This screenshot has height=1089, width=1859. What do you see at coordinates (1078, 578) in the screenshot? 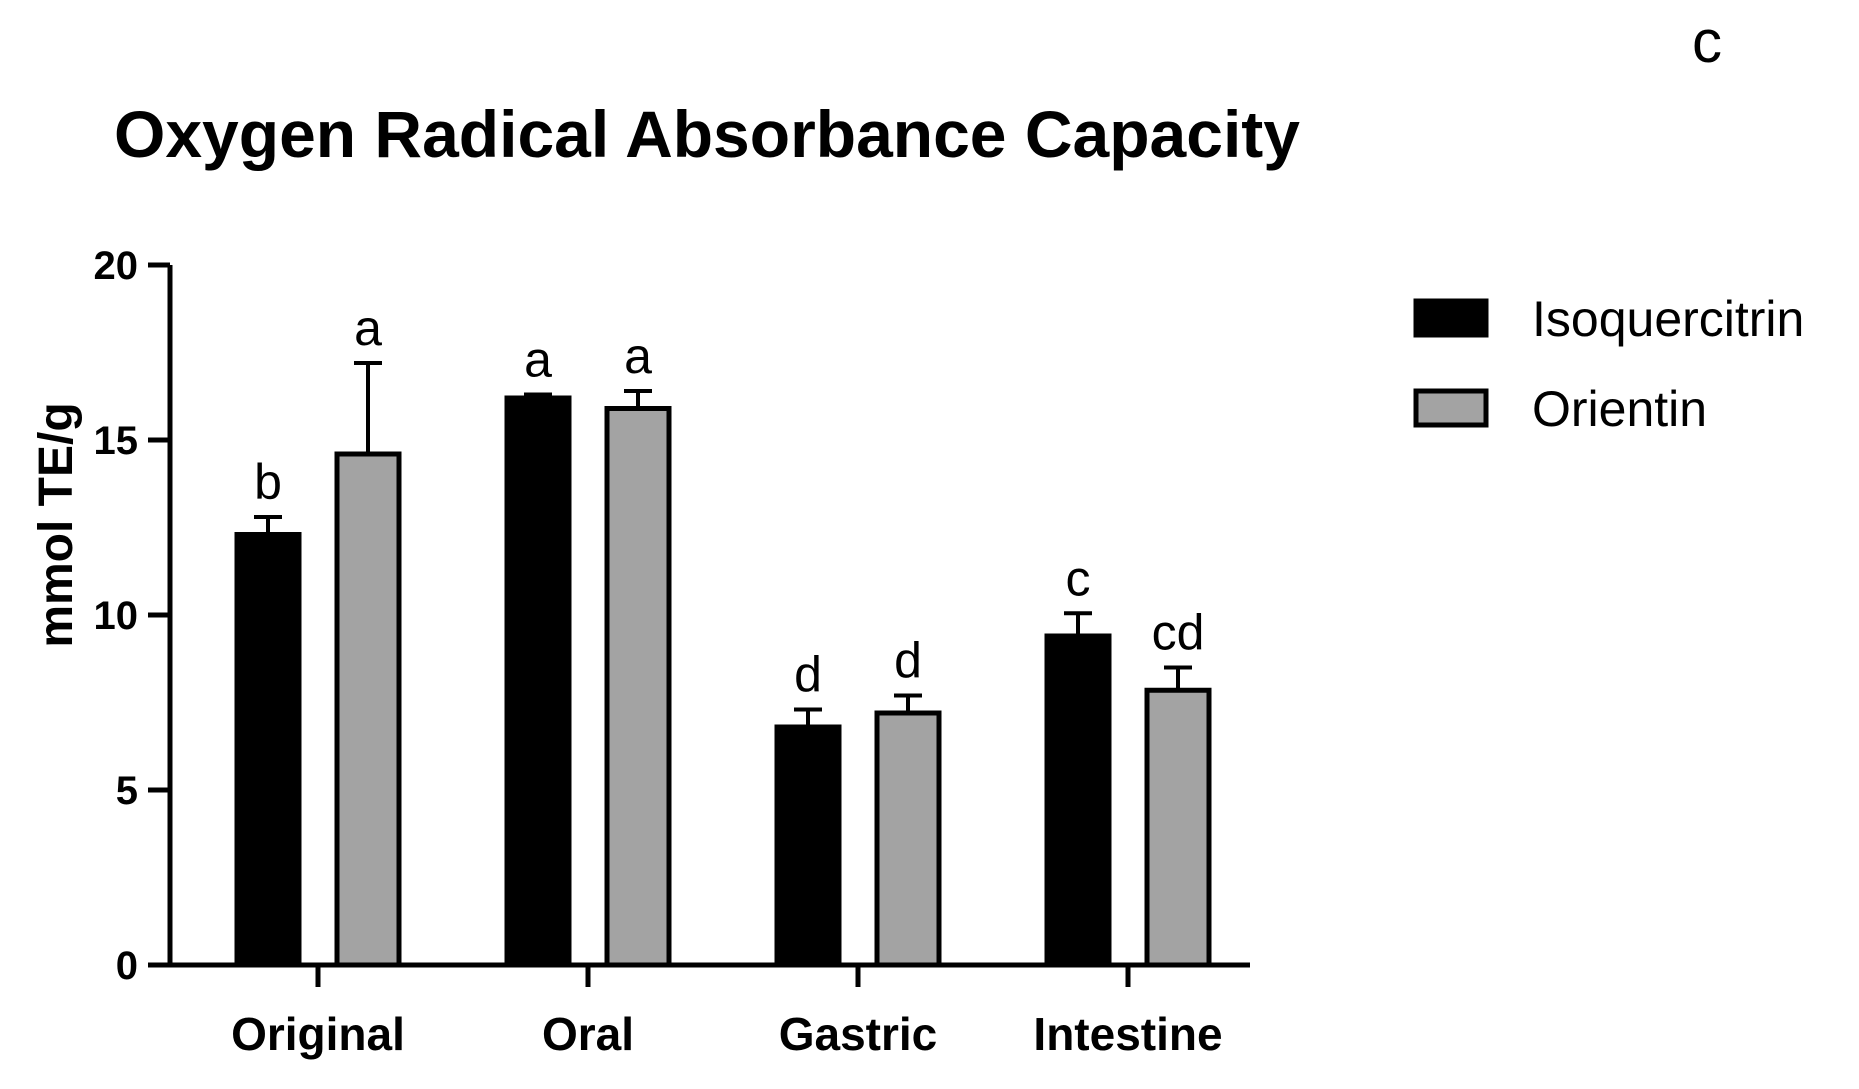
I see `significance-label: c` at bounding box center [1078, 578].